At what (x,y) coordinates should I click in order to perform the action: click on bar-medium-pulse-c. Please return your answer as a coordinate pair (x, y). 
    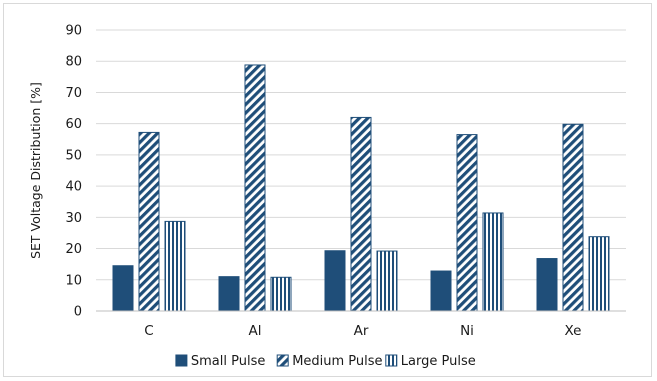
    Looking at the image, I should click on (149, 221).